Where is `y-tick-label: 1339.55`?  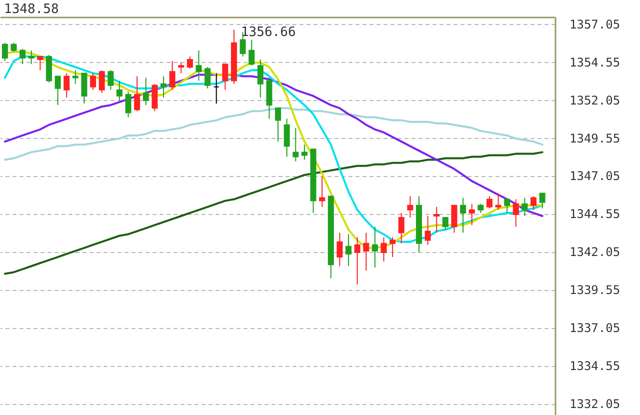 y-tick-label: 1339.55 is located at coordinates (595, 290).